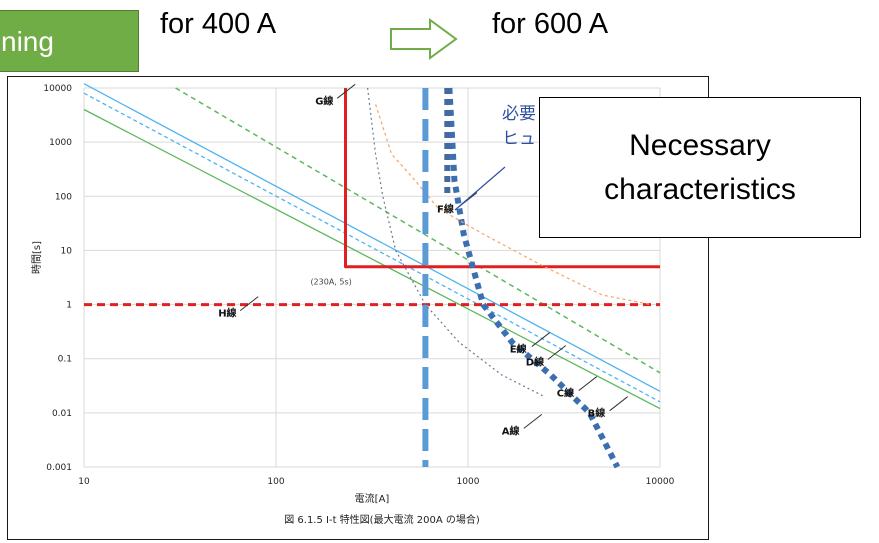 This screenshot has width=879, height=543. What do you see at coordinates (57, 89) in the screenshot?
I see `y-tick-label: 10000` at bounding box center [57, 89].